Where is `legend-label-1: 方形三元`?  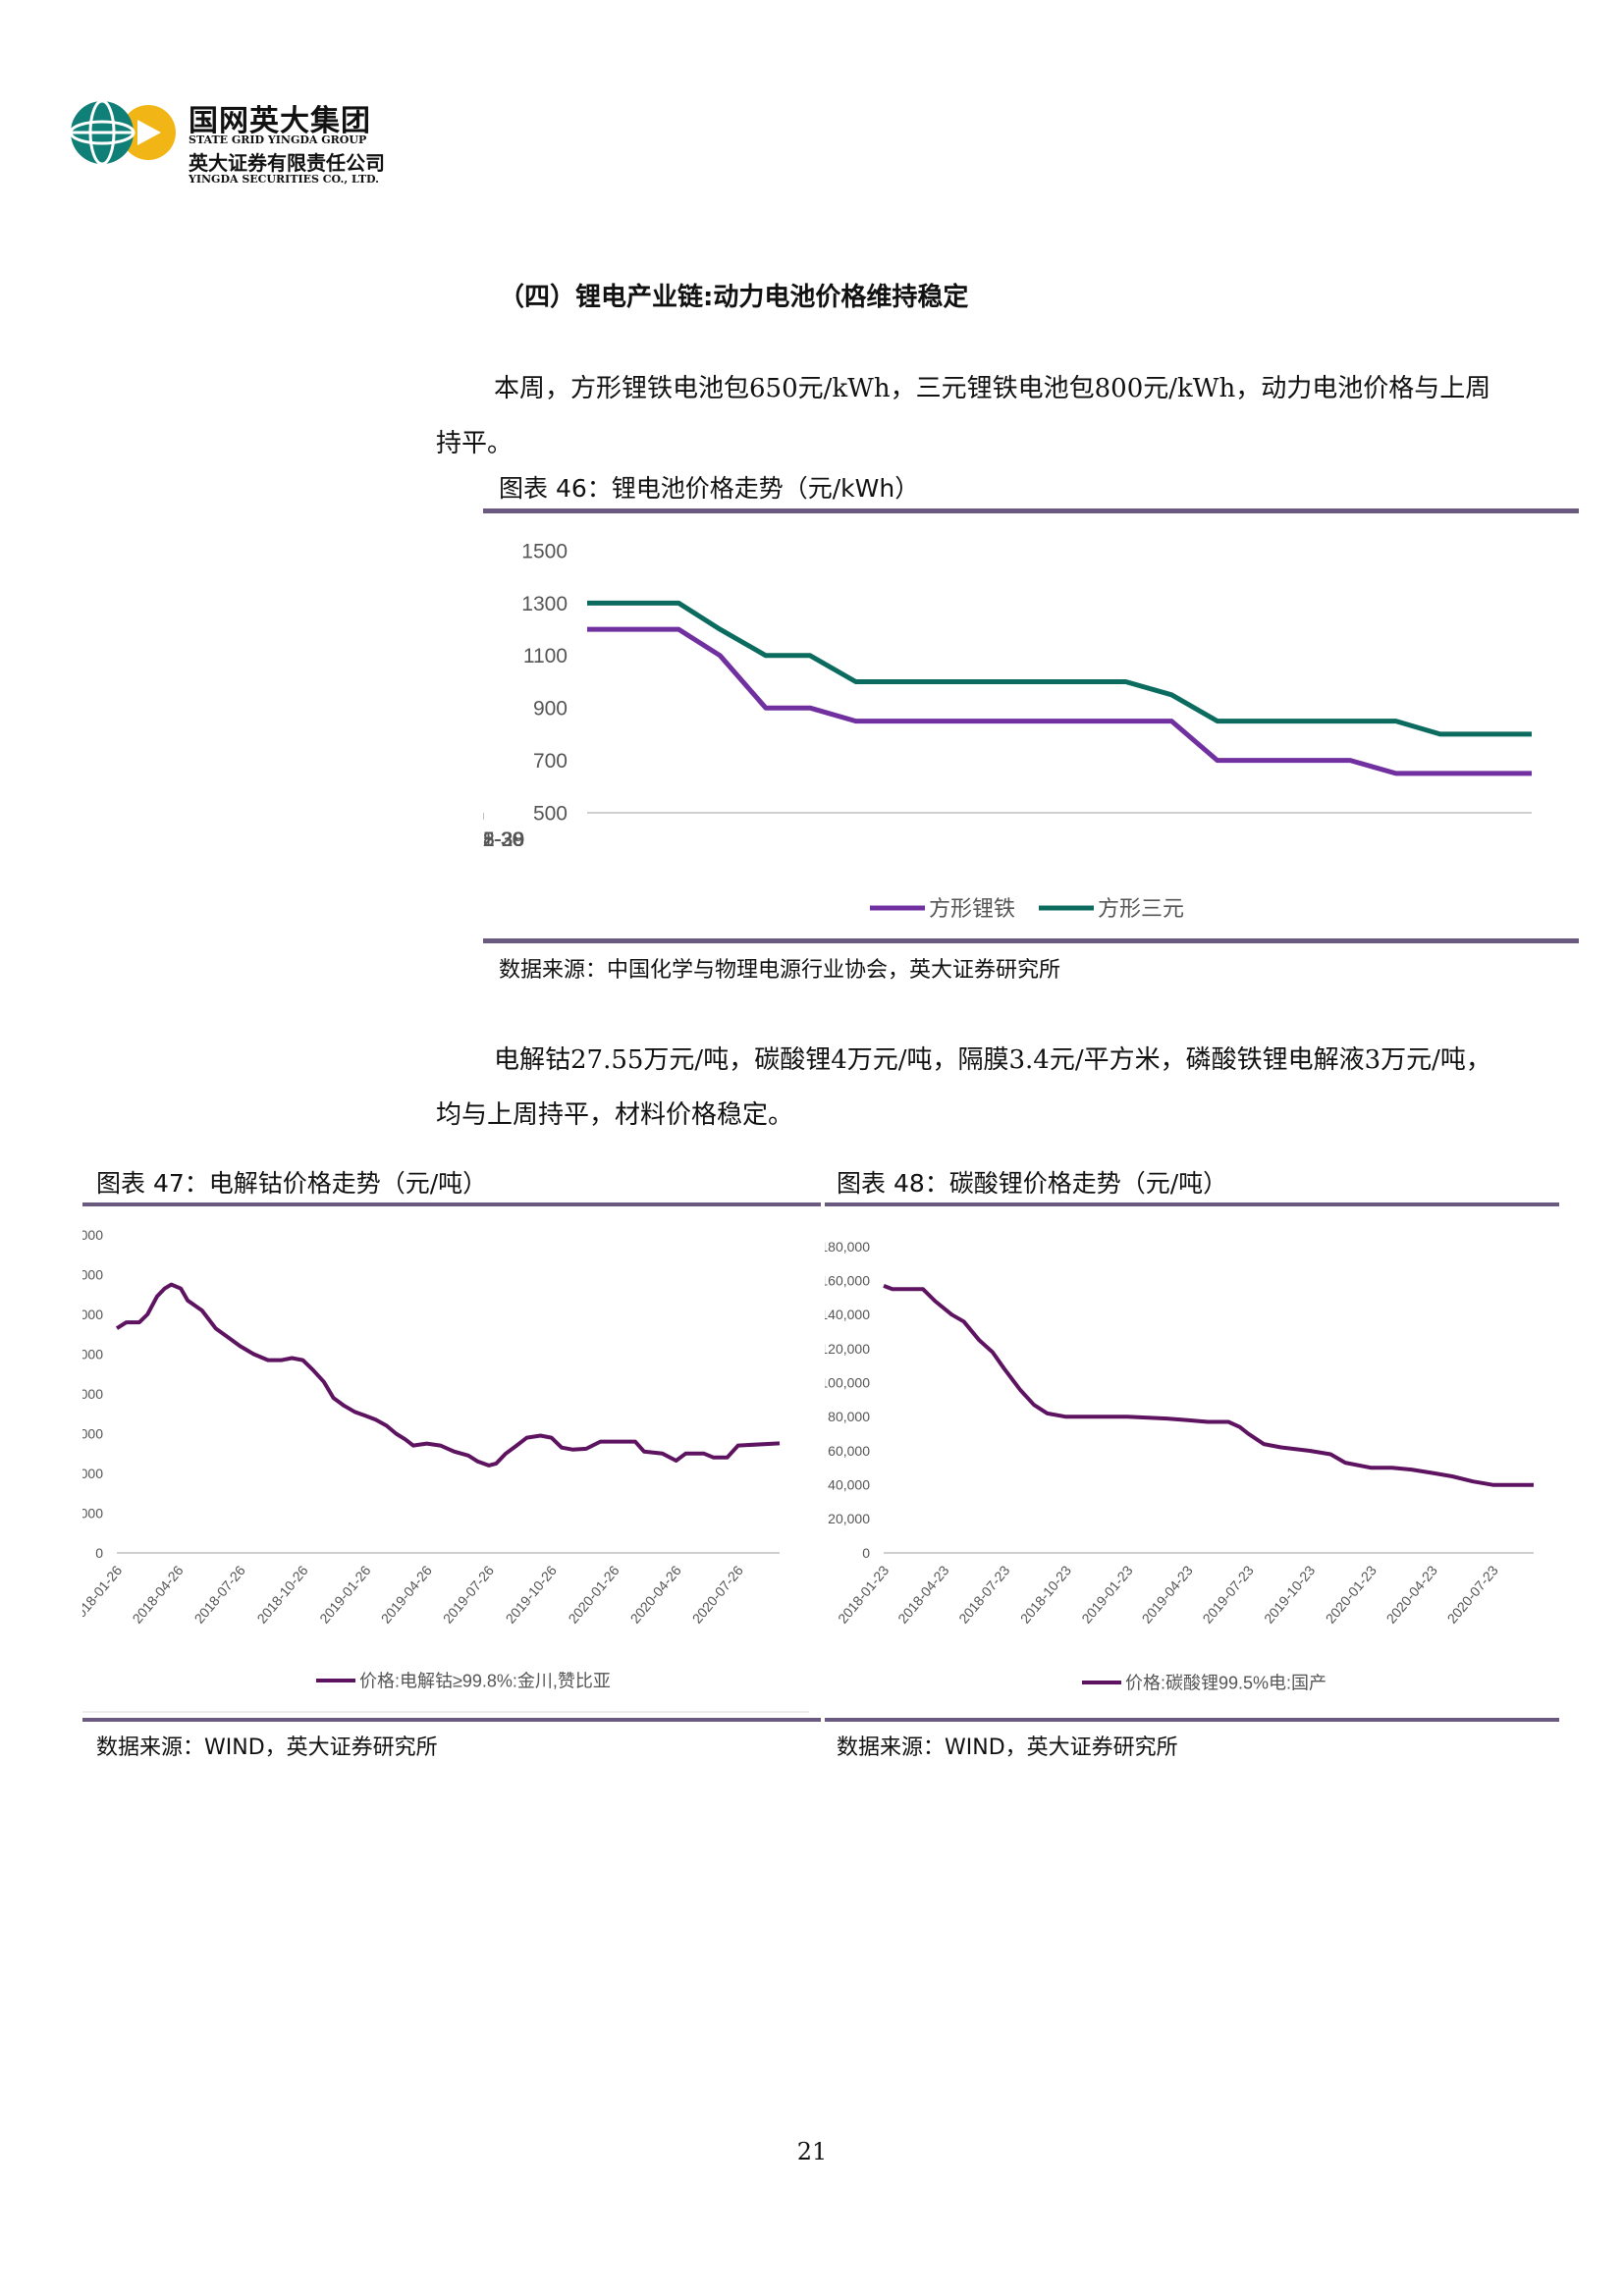 legend-label-1: 方形三元 is located at coordinates (1141, 908).